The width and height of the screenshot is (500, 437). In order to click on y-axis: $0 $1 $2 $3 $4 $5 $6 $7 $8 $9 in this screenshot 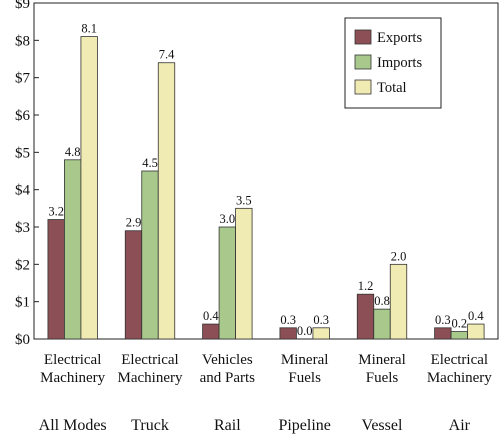, I will do `click(27, 174)`.